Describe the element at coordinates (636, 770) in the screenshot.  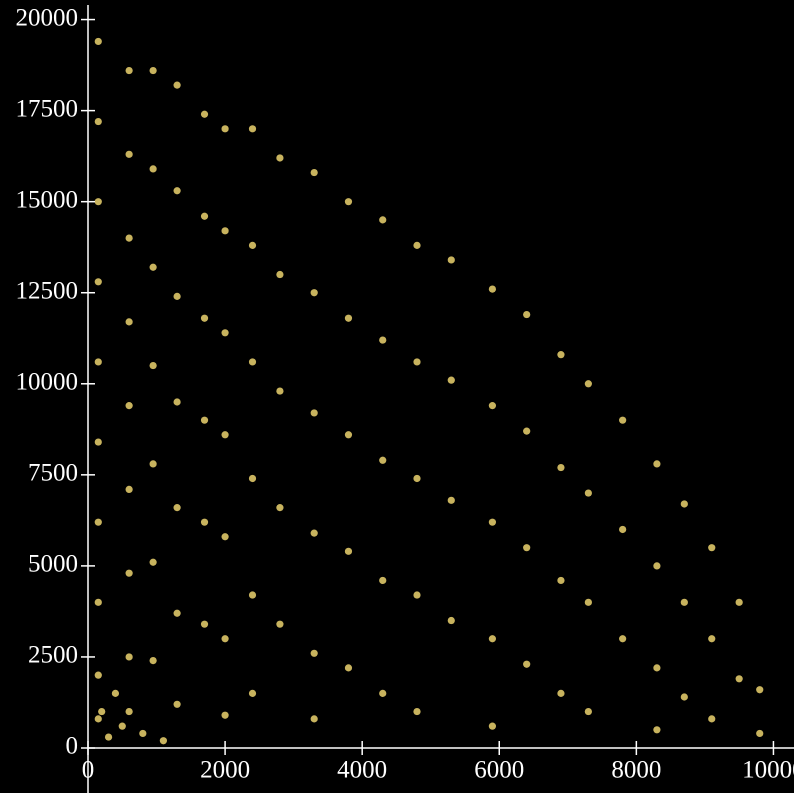
I see `x-tick-label: 8000` at that location.